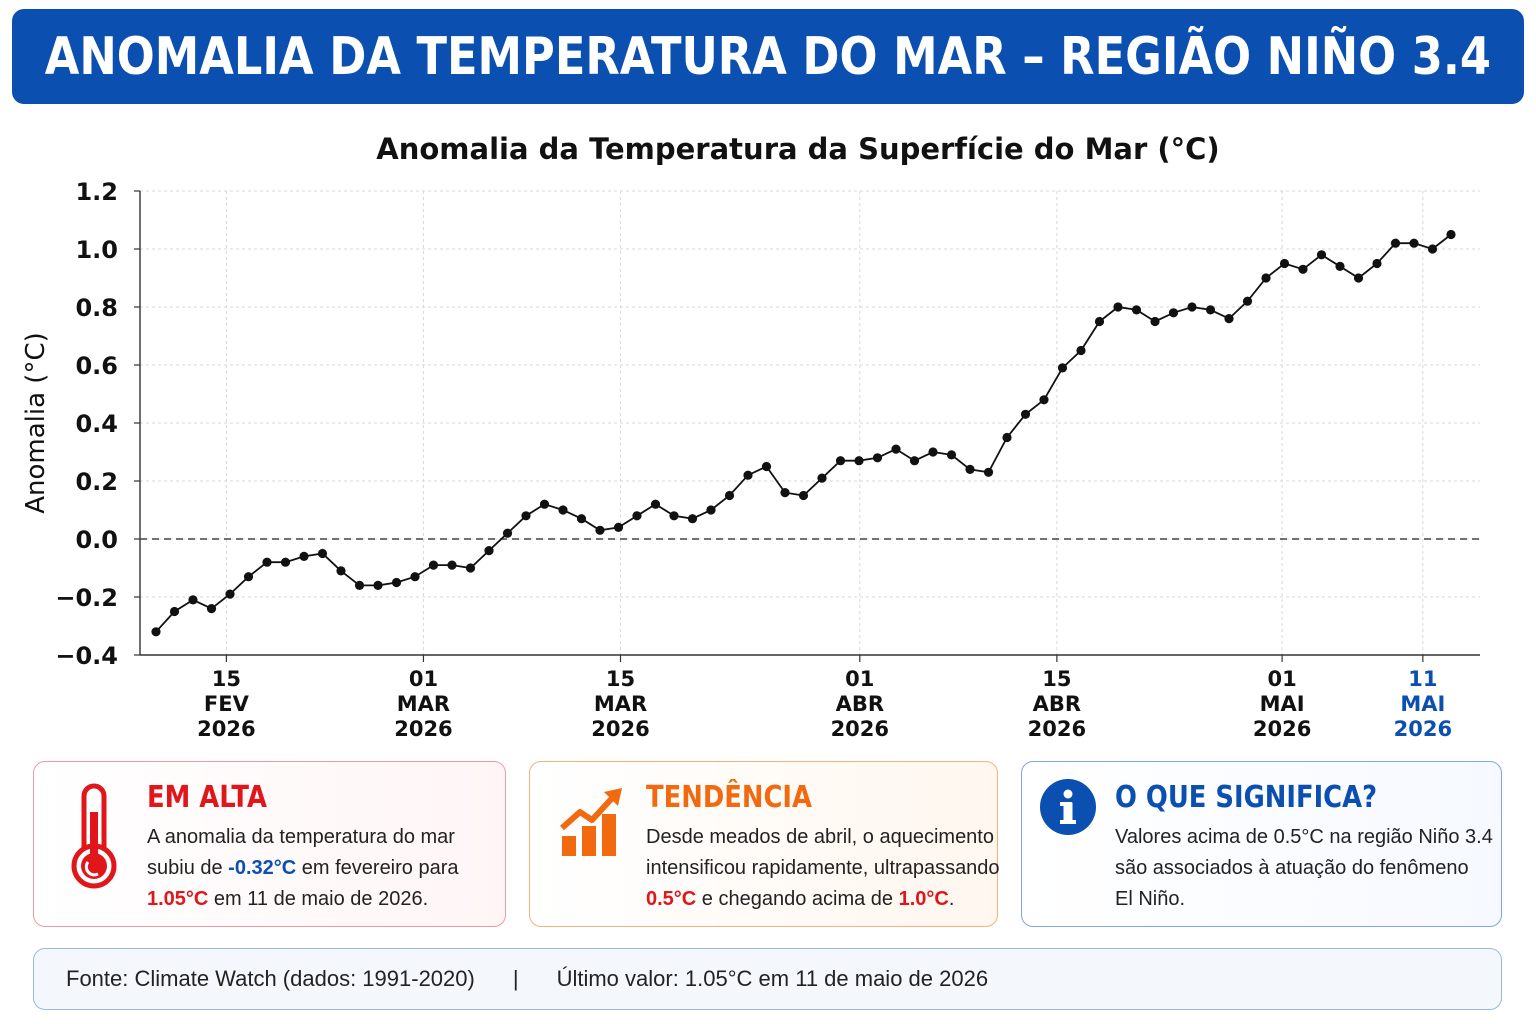 The image size is (1536, 1024). What do you see at coordinates (96, 250) in the screenshot?
I see `y-tick-label: 1.0` at bounding box center [96, 250].